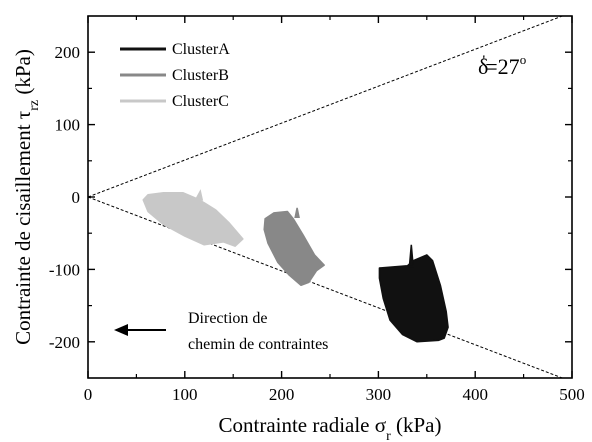  I want to click on x-tick-label: 300, so click(379, 394).